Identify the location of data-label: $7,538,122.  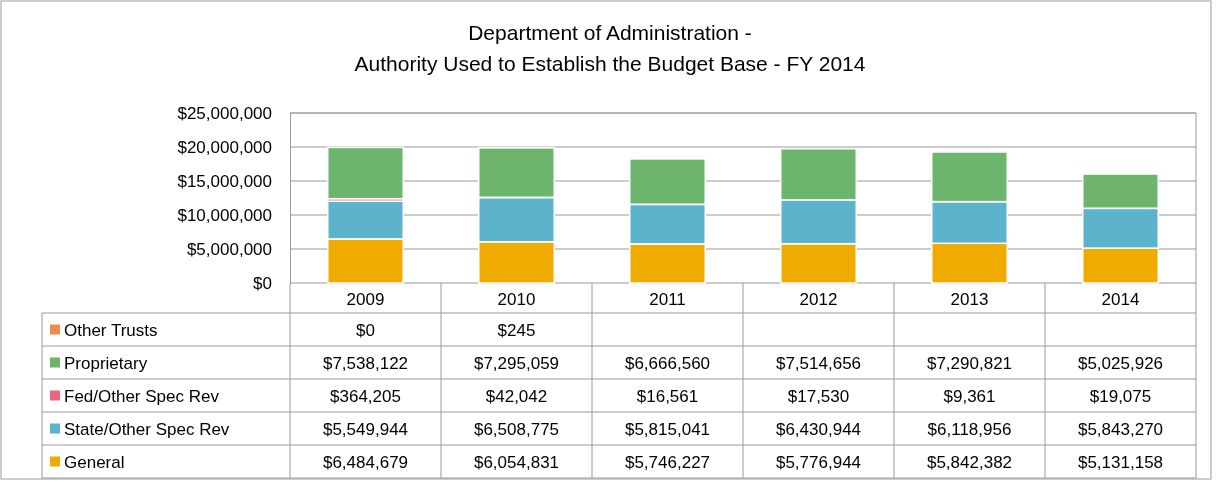
(365, 363).